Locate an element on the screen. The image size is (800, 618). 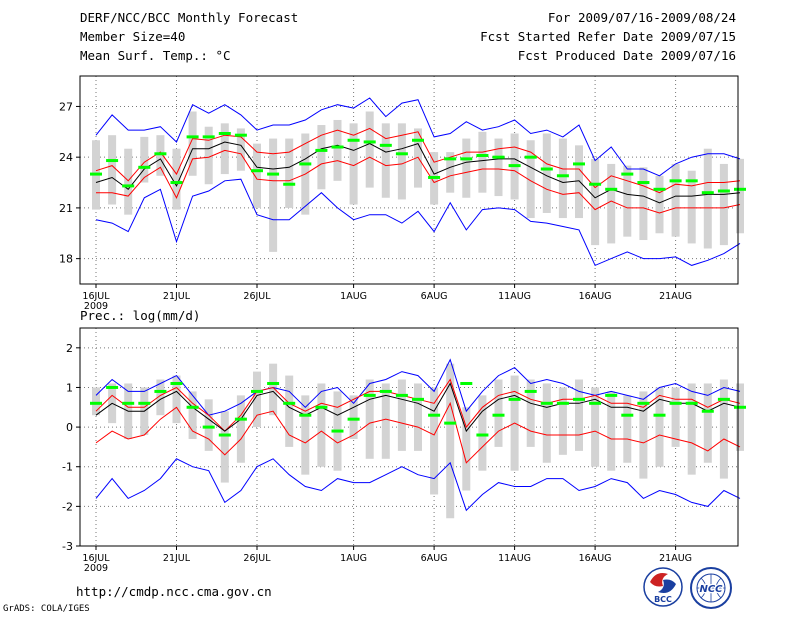
member-size-label: Member Size=40 is located at coordinates (133, 36).